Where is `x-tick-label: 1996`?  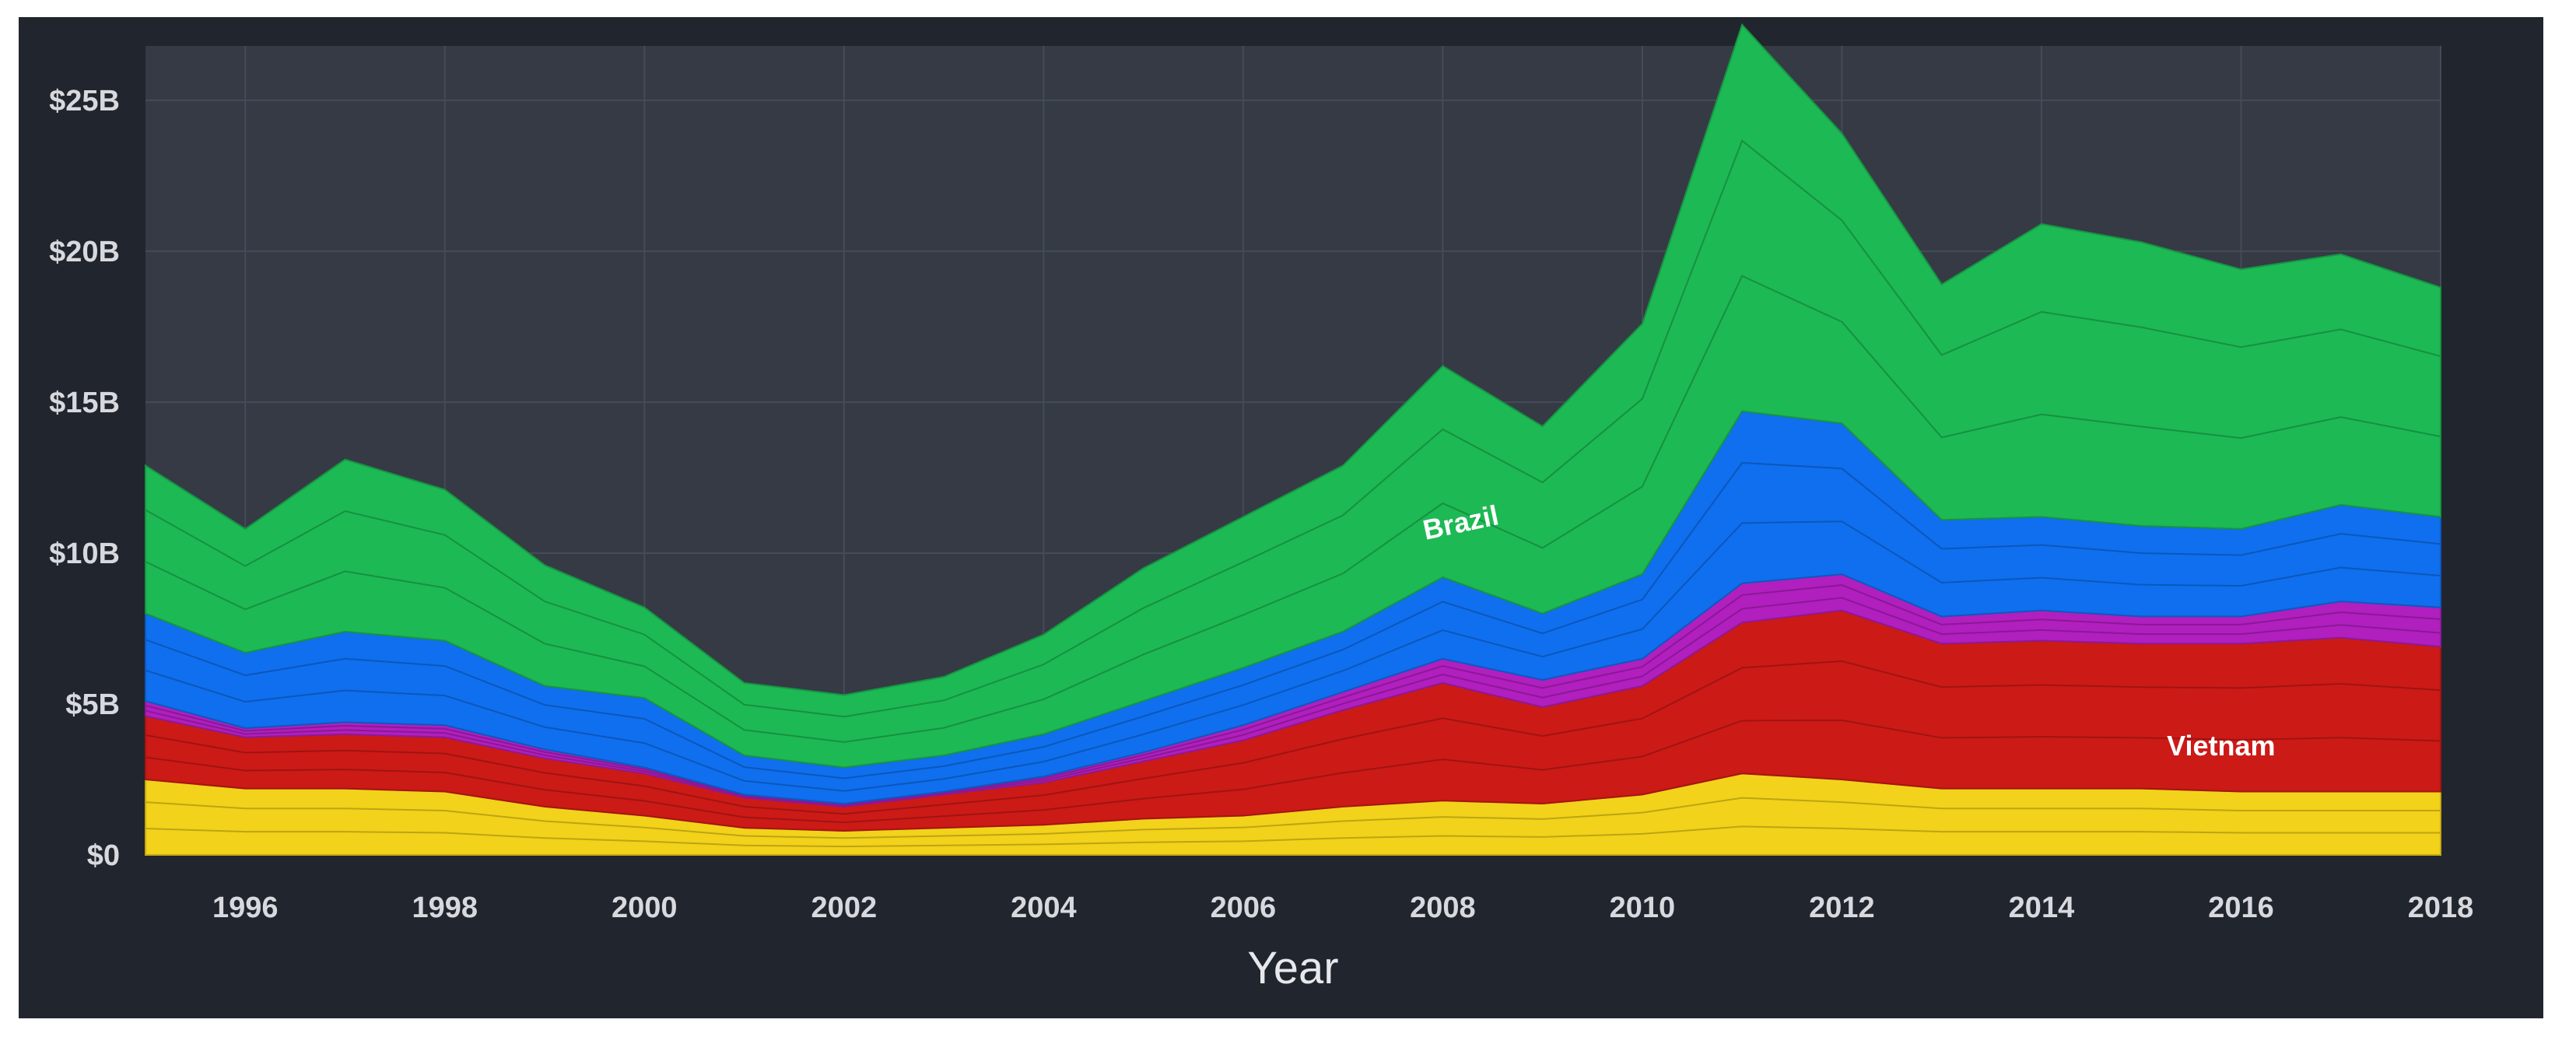 x-tick-label: 1996 is located at coordinates (245, 908).